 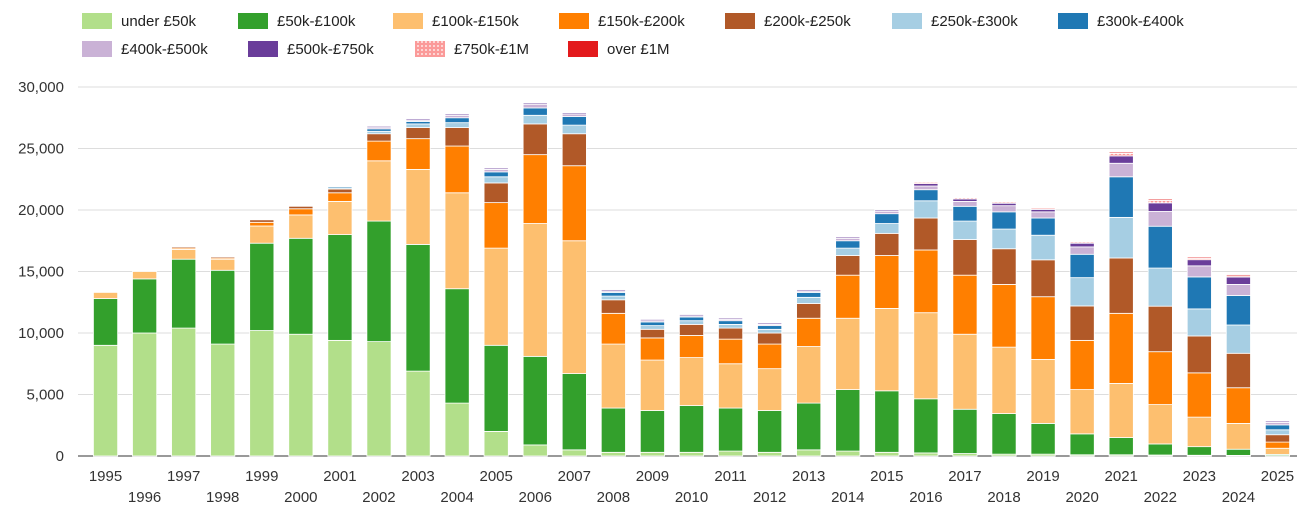 What do you see at coordinates (41, 149) in the screenshot?
I see `y-tick-label: 25,000` at bounding box center [41, 149].